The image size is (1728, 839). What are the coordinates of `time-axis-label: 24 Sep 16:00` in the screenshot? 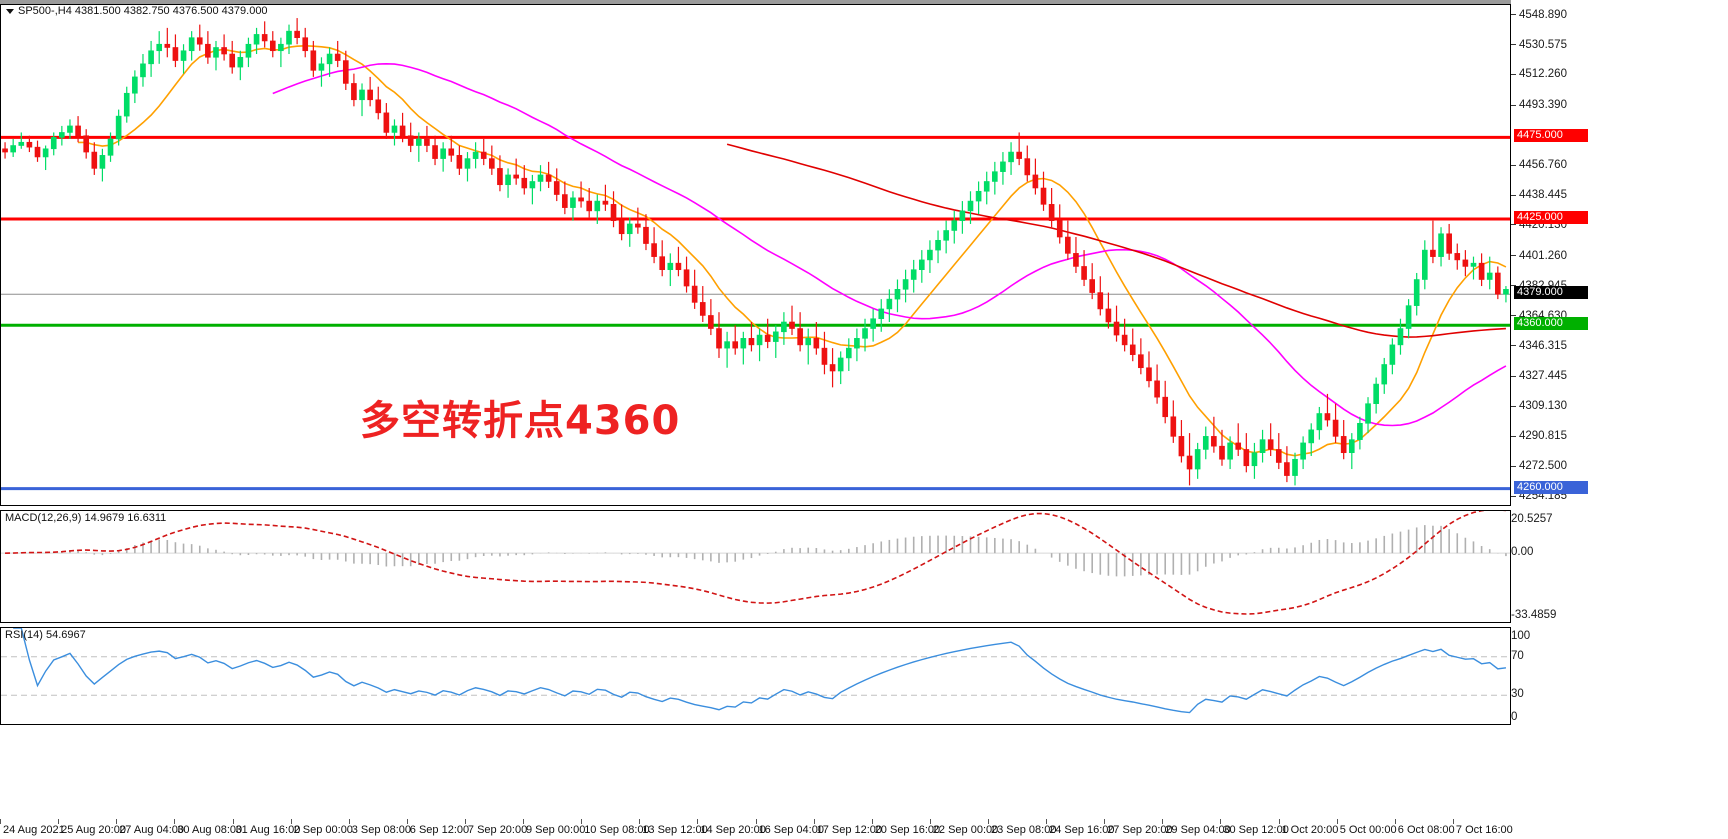 It's located at (1082, 830).